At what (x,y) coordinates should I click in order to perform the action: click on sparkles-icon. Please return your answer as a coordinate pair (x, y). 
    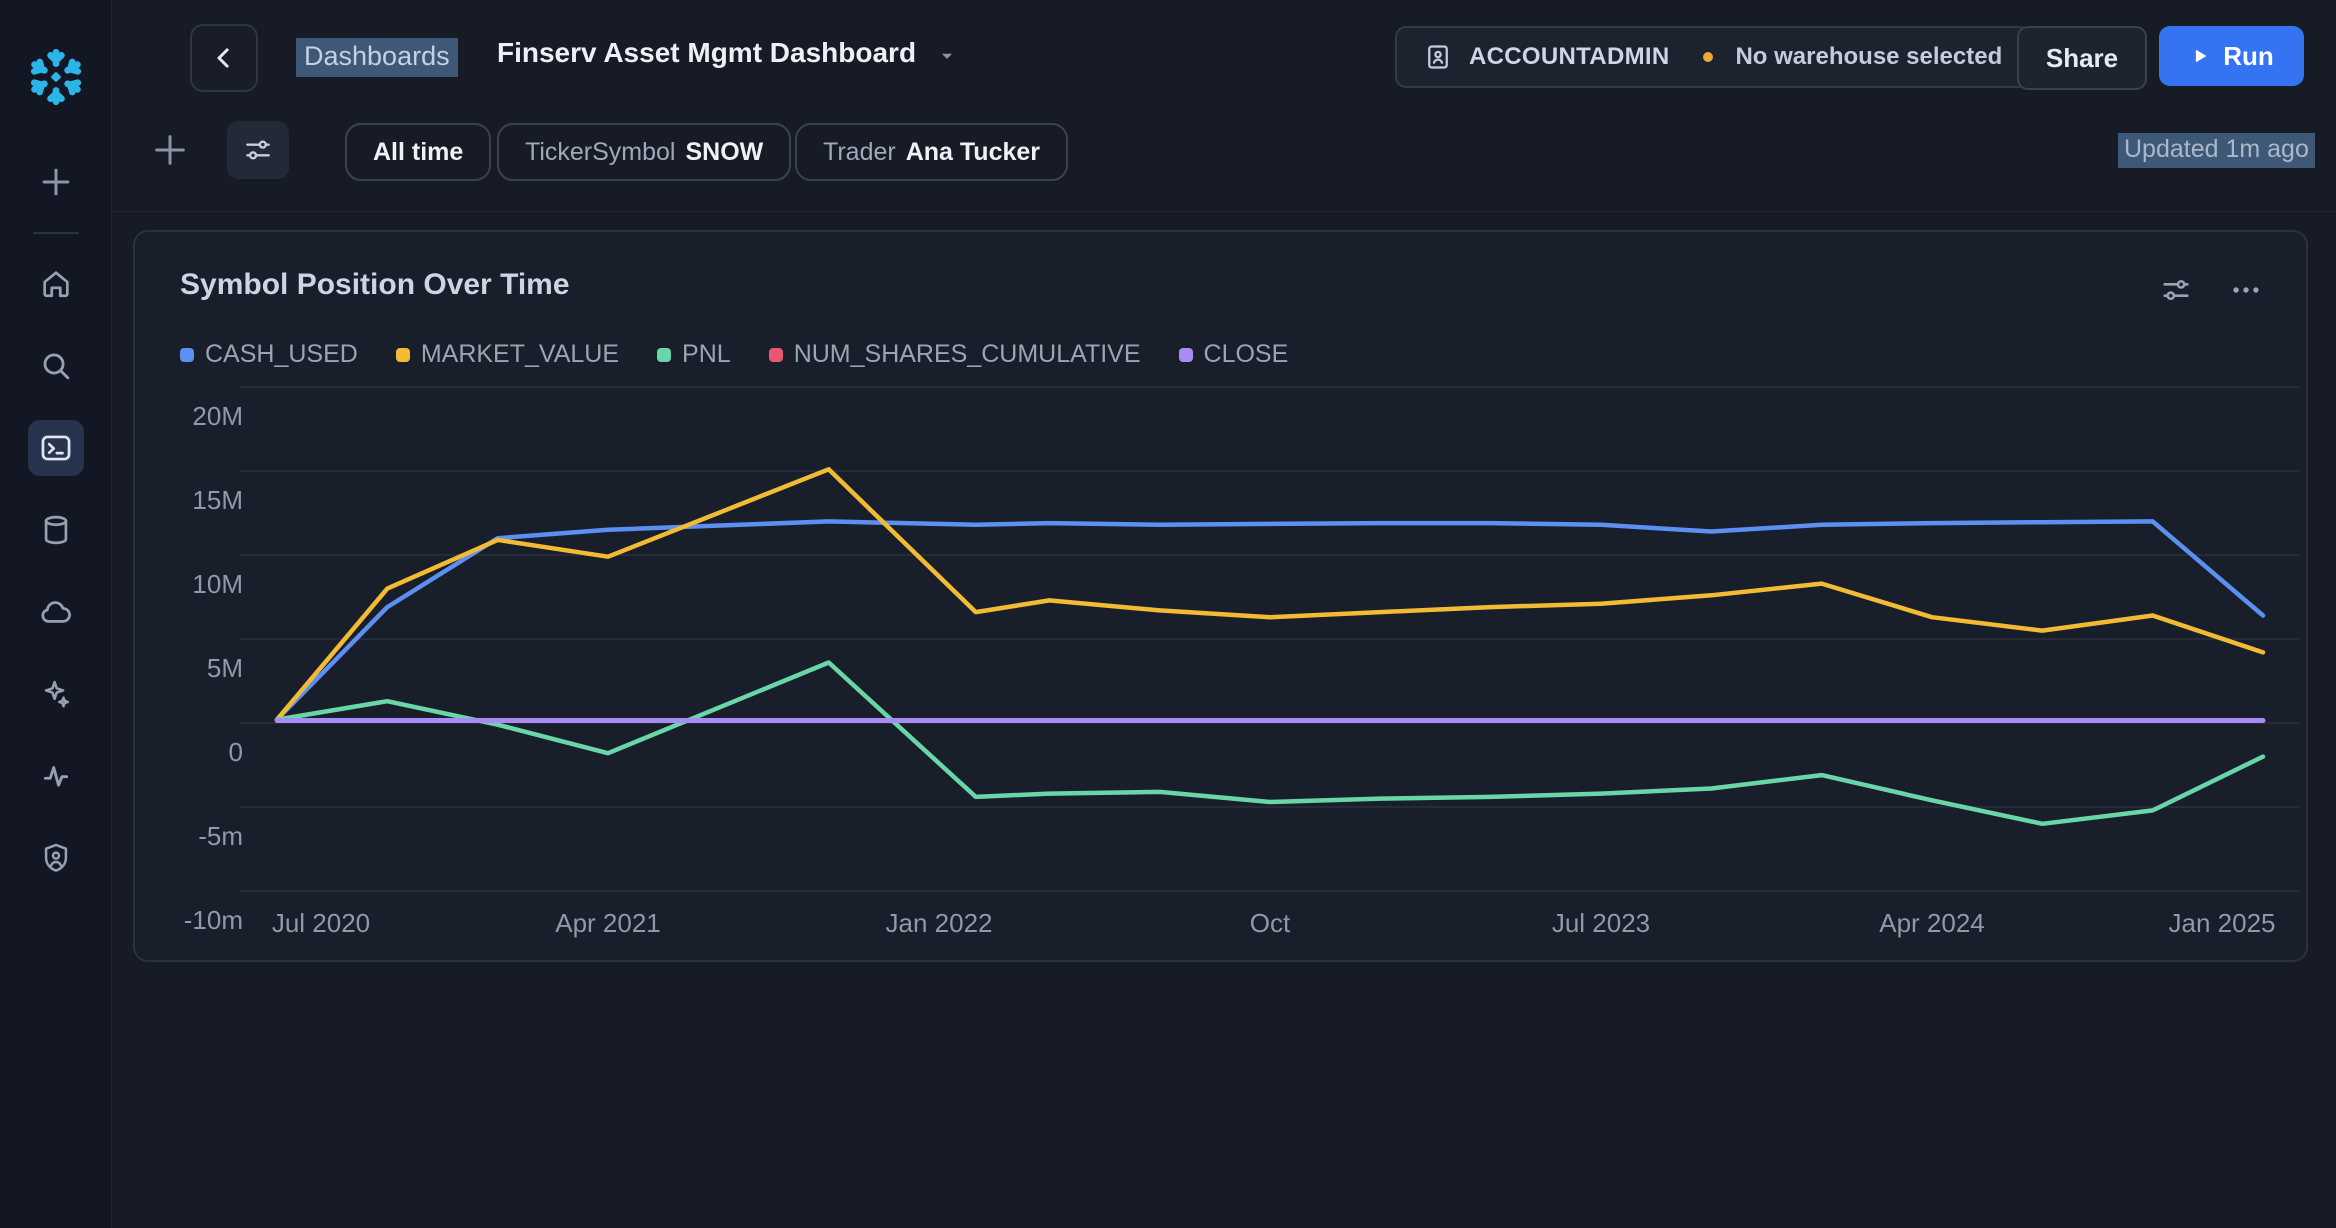
    Looking at the image, I should click on (56, 694).